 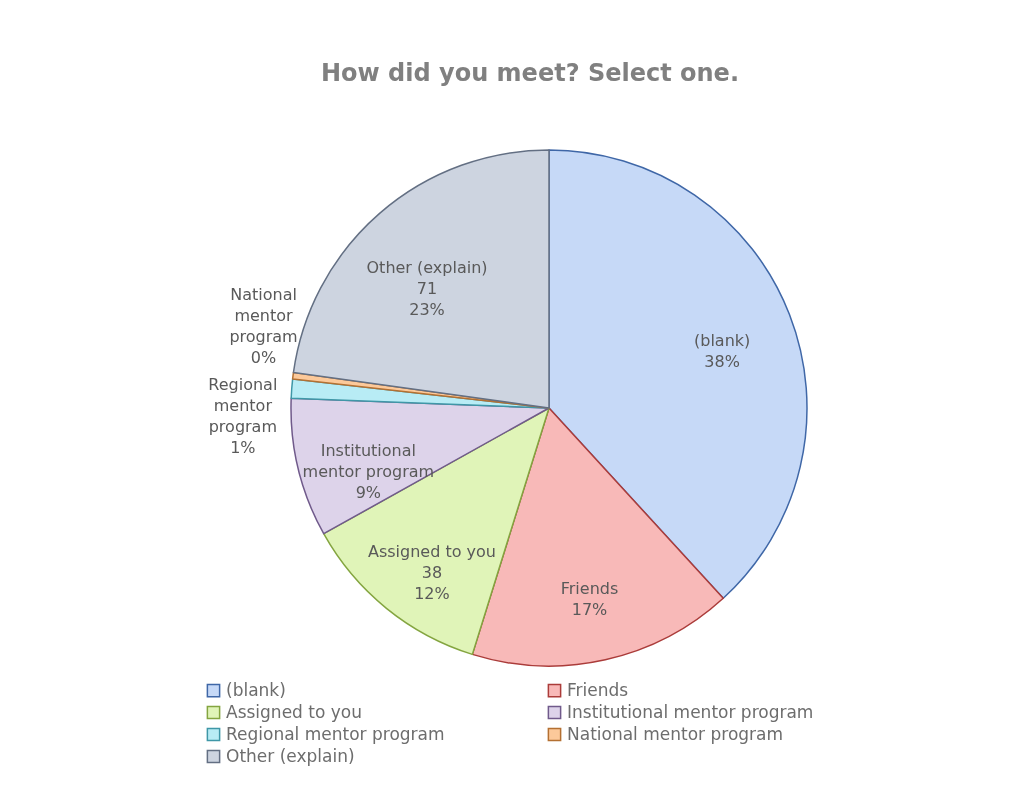 What do you see at coordinates (335, 733) in the screenshot?
I see `legend-label: Regional mentor program` at bounding box center [335, 733].